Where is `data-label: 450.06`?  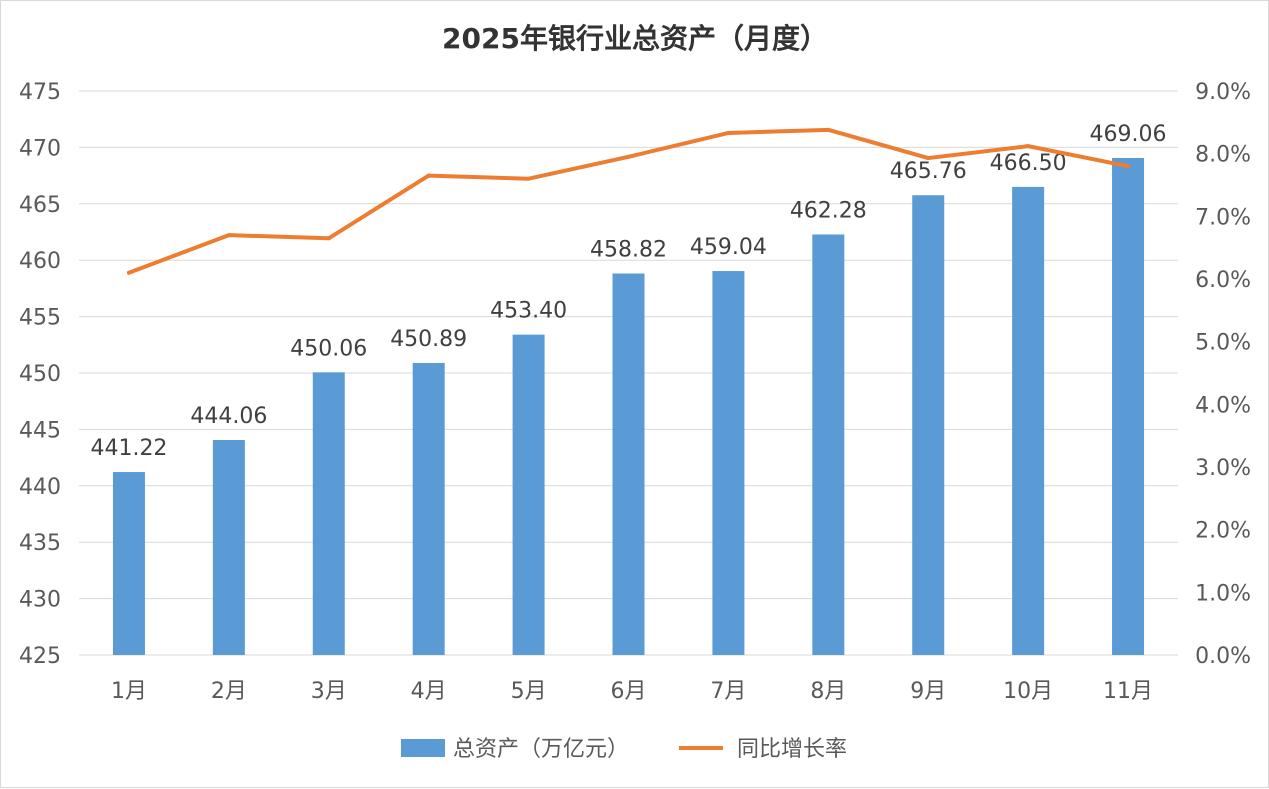
data-label: 450.06 is located at coordinates (328, 348).